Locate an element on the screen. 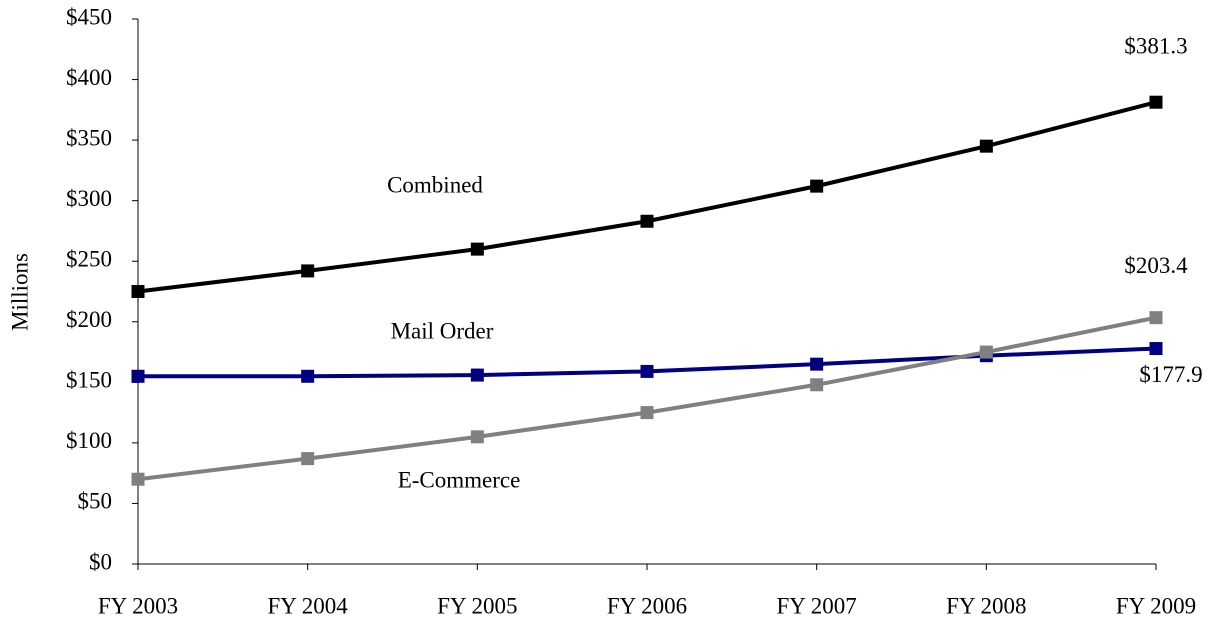 The image size is (1224, 634). y-axis-label: Millions is located at coordinates (19, 292).